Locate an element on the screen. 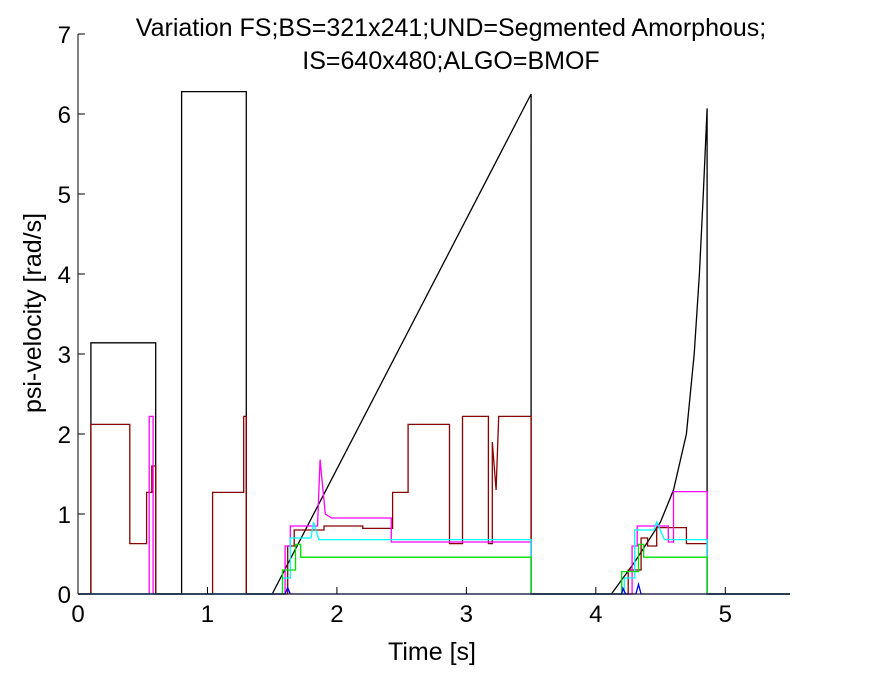  y-tick-label: 0 is located at coordinates (64, 595).